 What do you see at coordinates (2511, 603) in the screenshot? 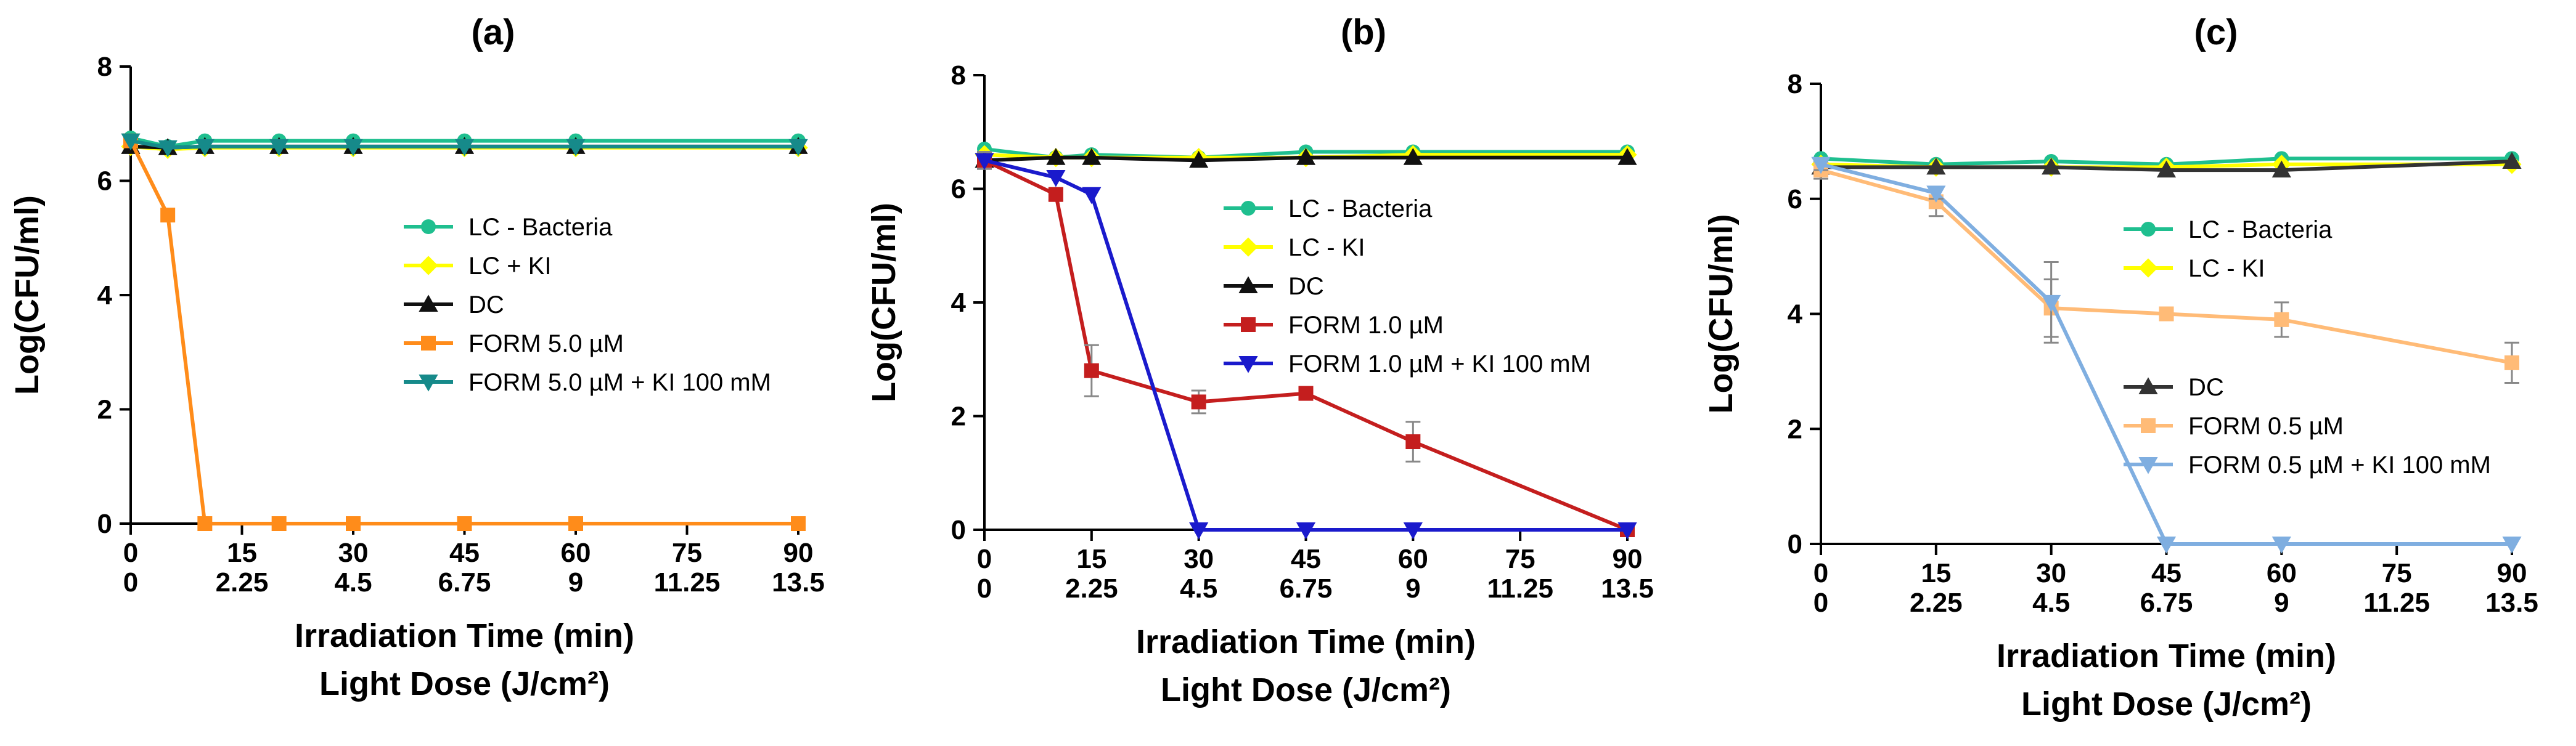
I see `x-tick-label-secondary: 13.5` at bounding box center [2511, 603].